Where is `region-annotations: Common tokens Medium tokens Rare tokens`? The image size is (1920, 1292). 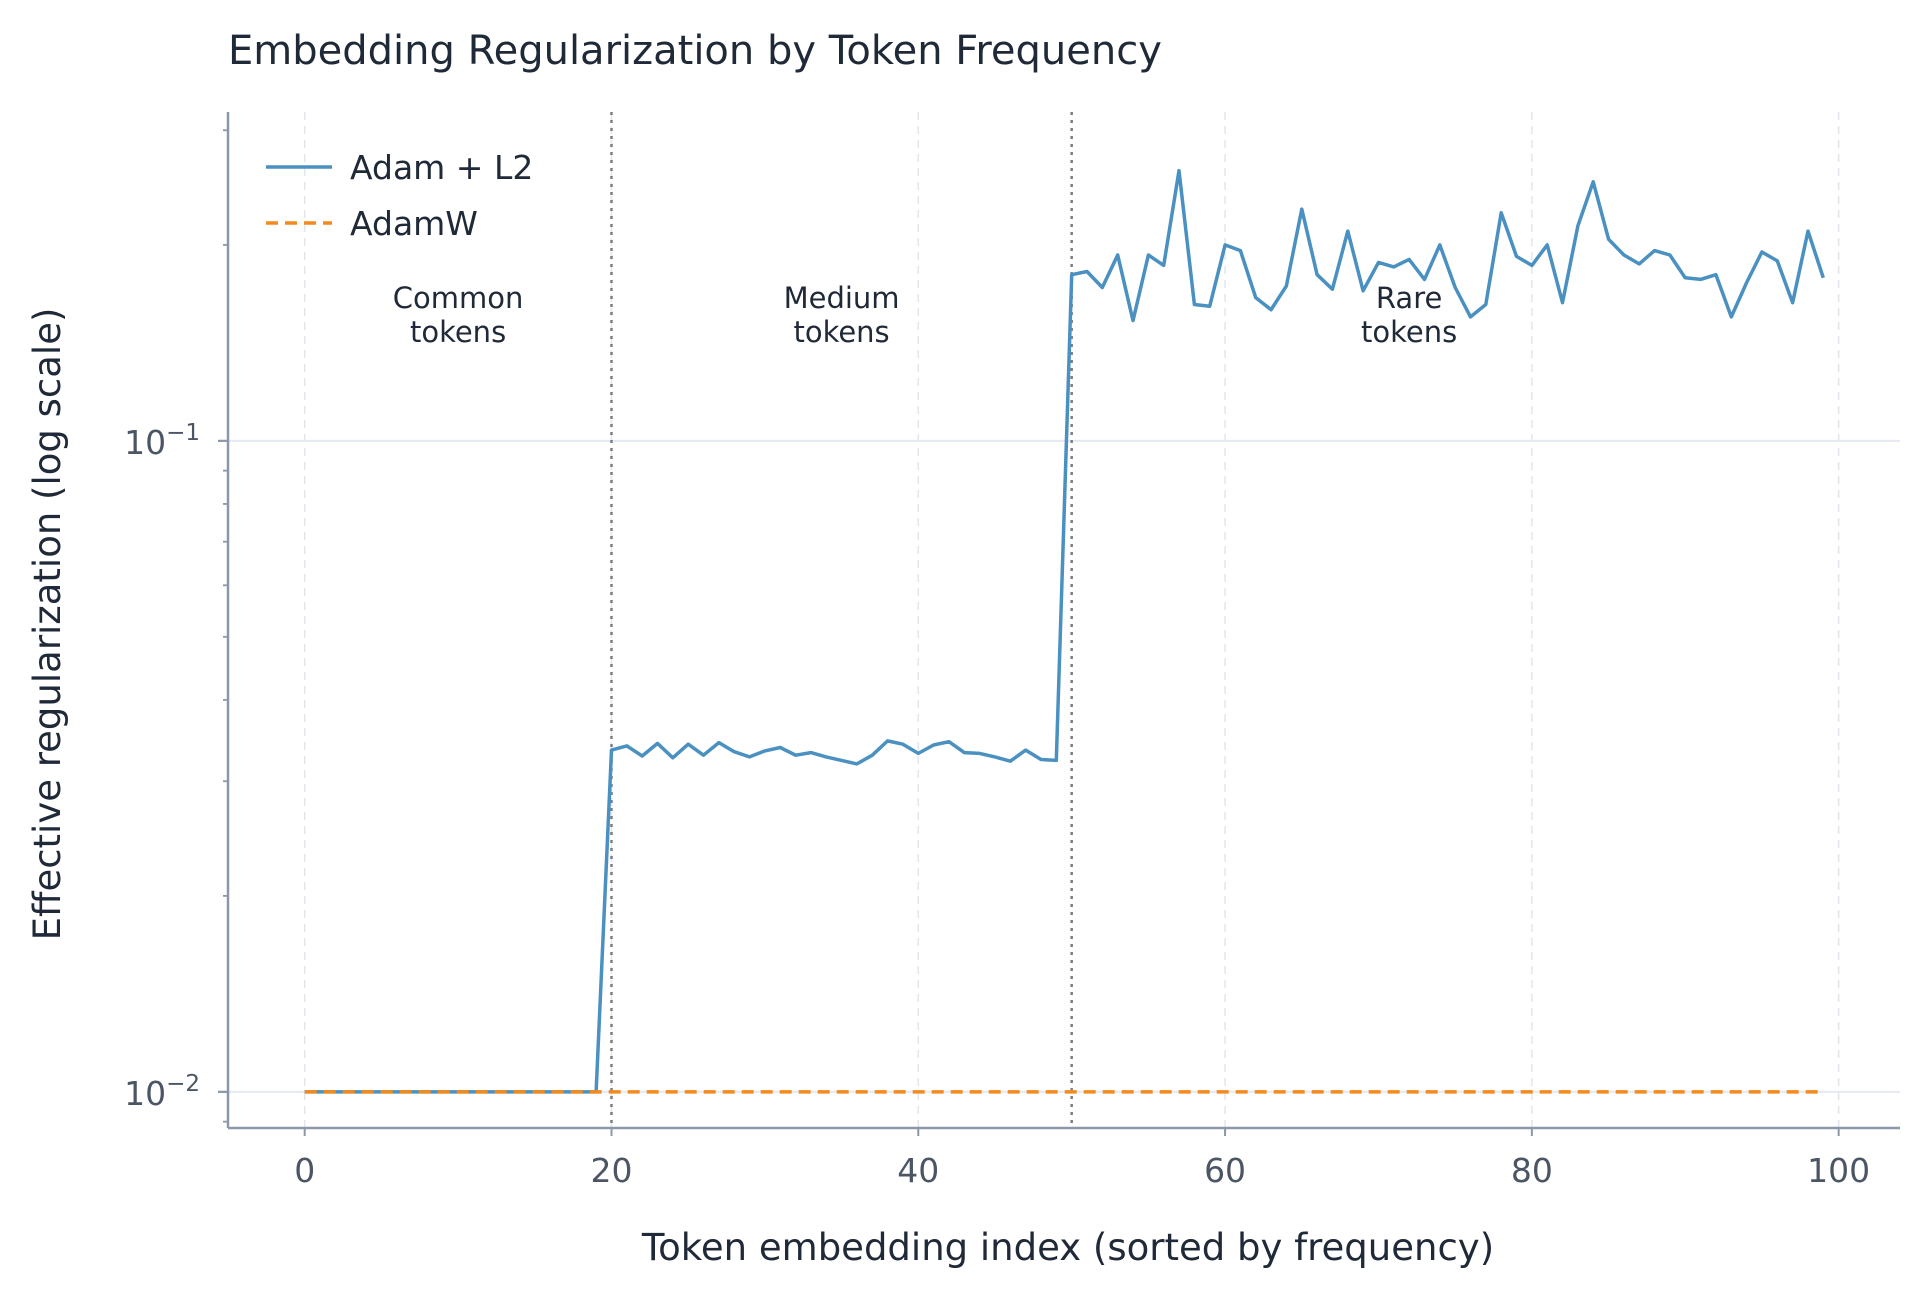 region-annotations: Common tokens Medium tokens Rare tokens is located at coordinates (925, 315).